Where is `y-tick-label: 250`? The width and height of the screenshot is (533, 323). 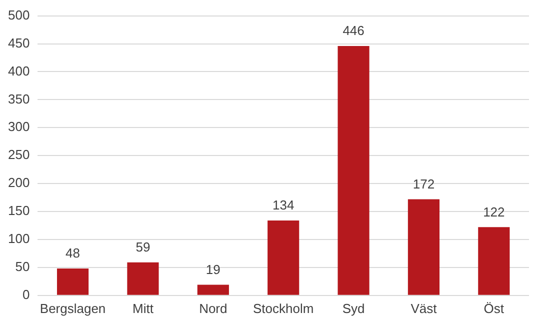
y-tick-label: 250 is located at coordinates (19, 154).